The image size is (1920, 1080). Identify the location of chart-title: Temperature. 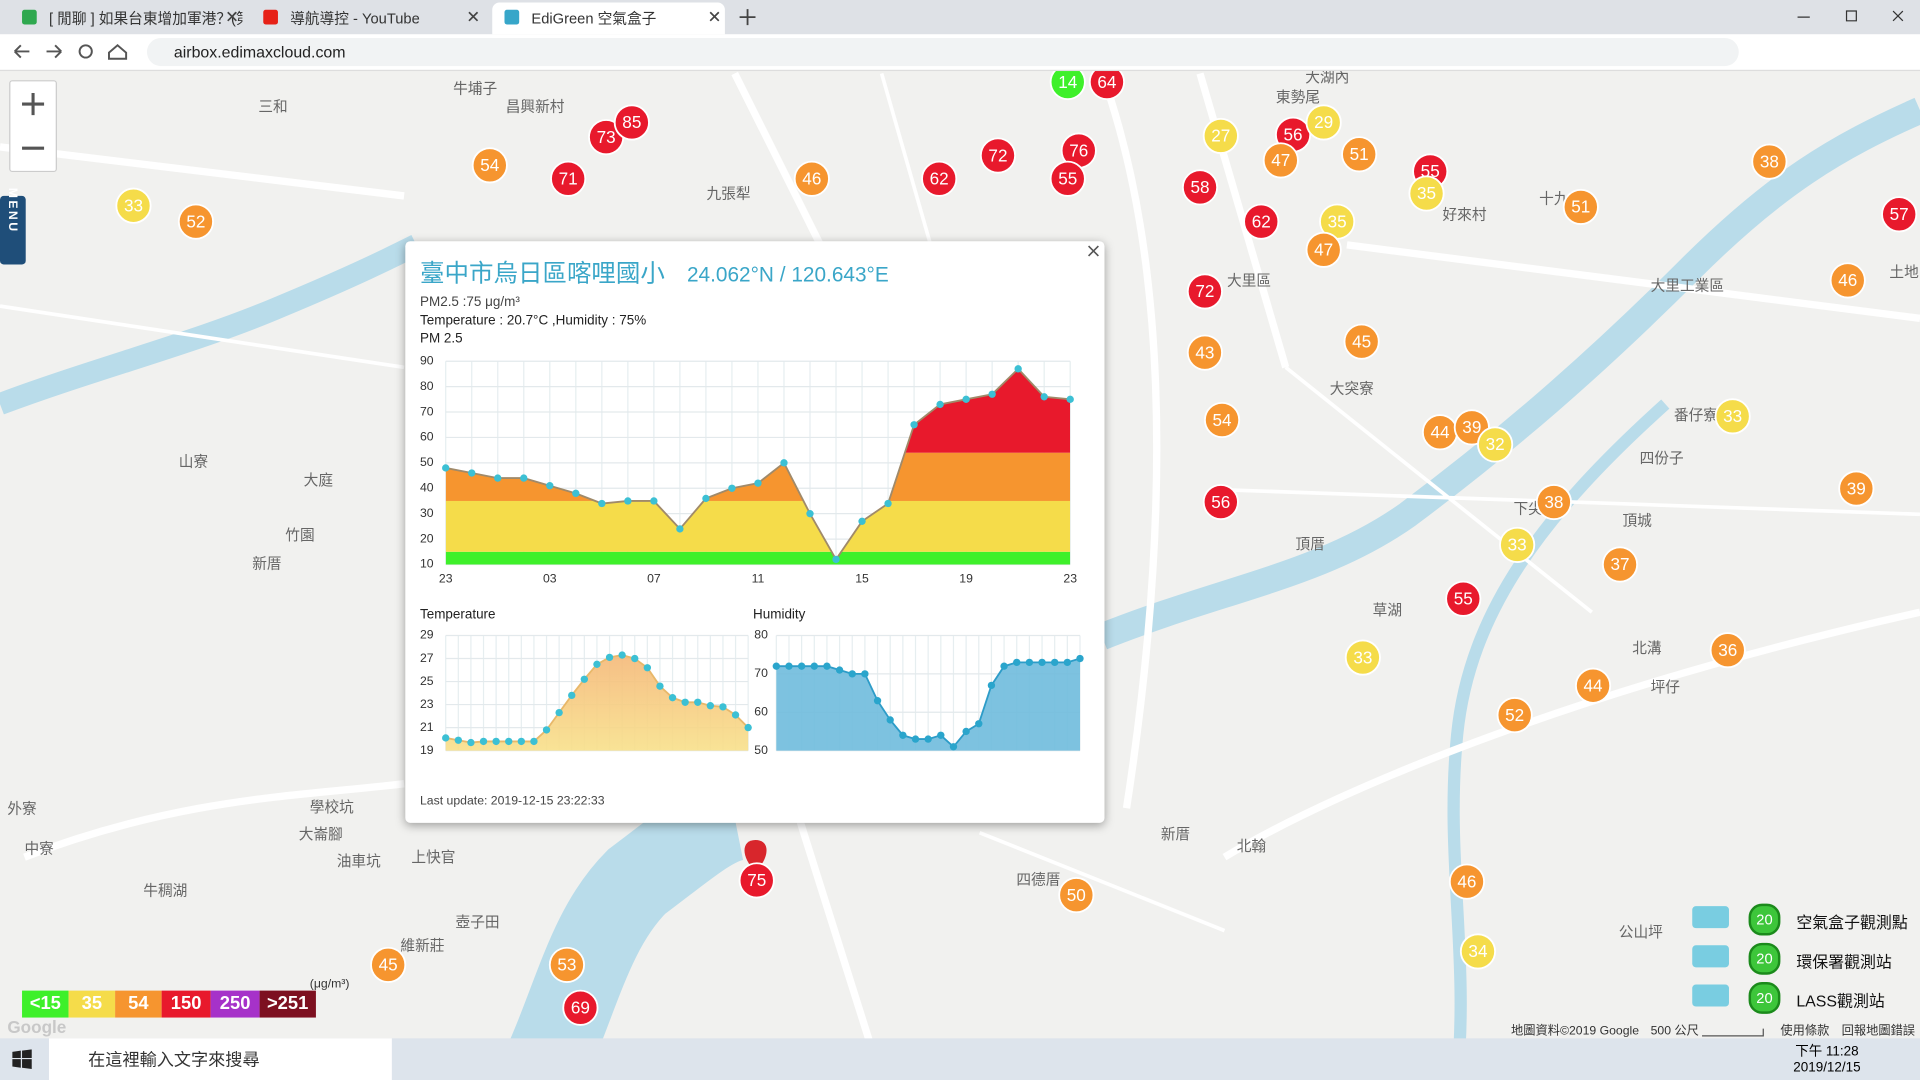
(458, 613).